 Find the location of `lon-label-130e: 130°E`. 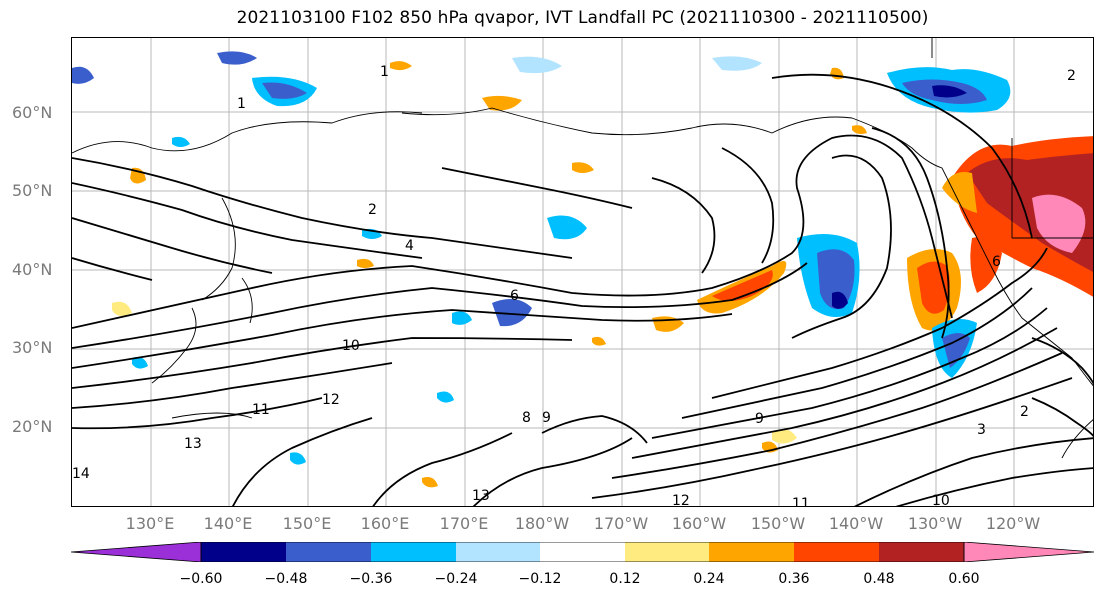

lon-label-130e: 130°E is located at coordinates (150, 523).